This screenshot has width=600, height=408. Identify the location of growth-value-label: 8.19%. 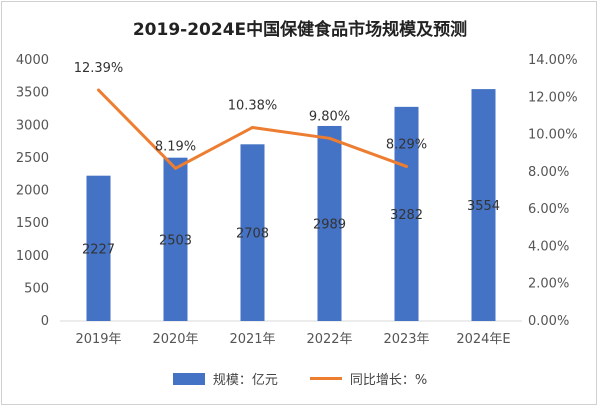
(175, 146).